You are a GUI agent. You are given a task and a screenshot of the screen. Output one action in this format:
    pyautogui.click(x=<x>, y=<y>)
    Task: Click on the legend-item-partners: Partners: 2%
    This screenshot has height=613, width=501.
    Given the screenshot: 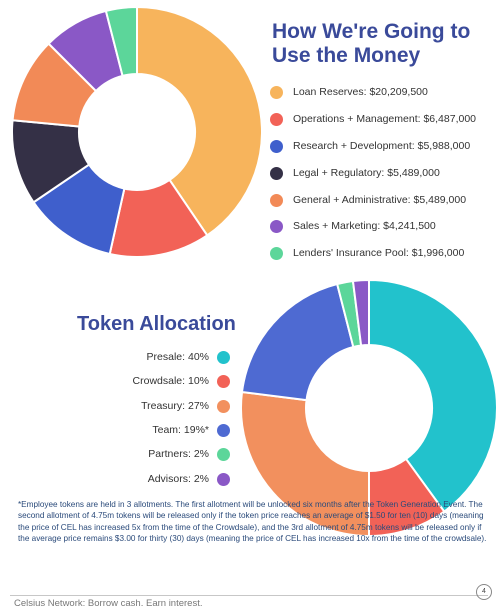 What is the action you would take?
    pyautogui.click(x=189, y=454)
    